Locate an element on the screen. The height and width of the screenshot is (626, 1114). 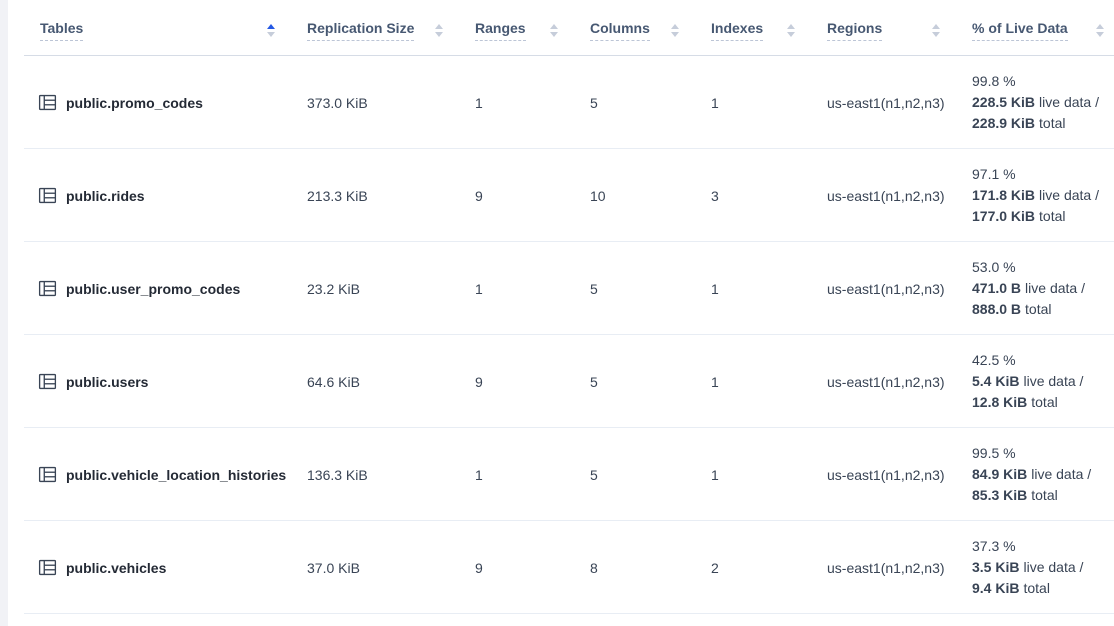
replication-size-cell: 23.2 KiB is located at coordinates (333, 288).